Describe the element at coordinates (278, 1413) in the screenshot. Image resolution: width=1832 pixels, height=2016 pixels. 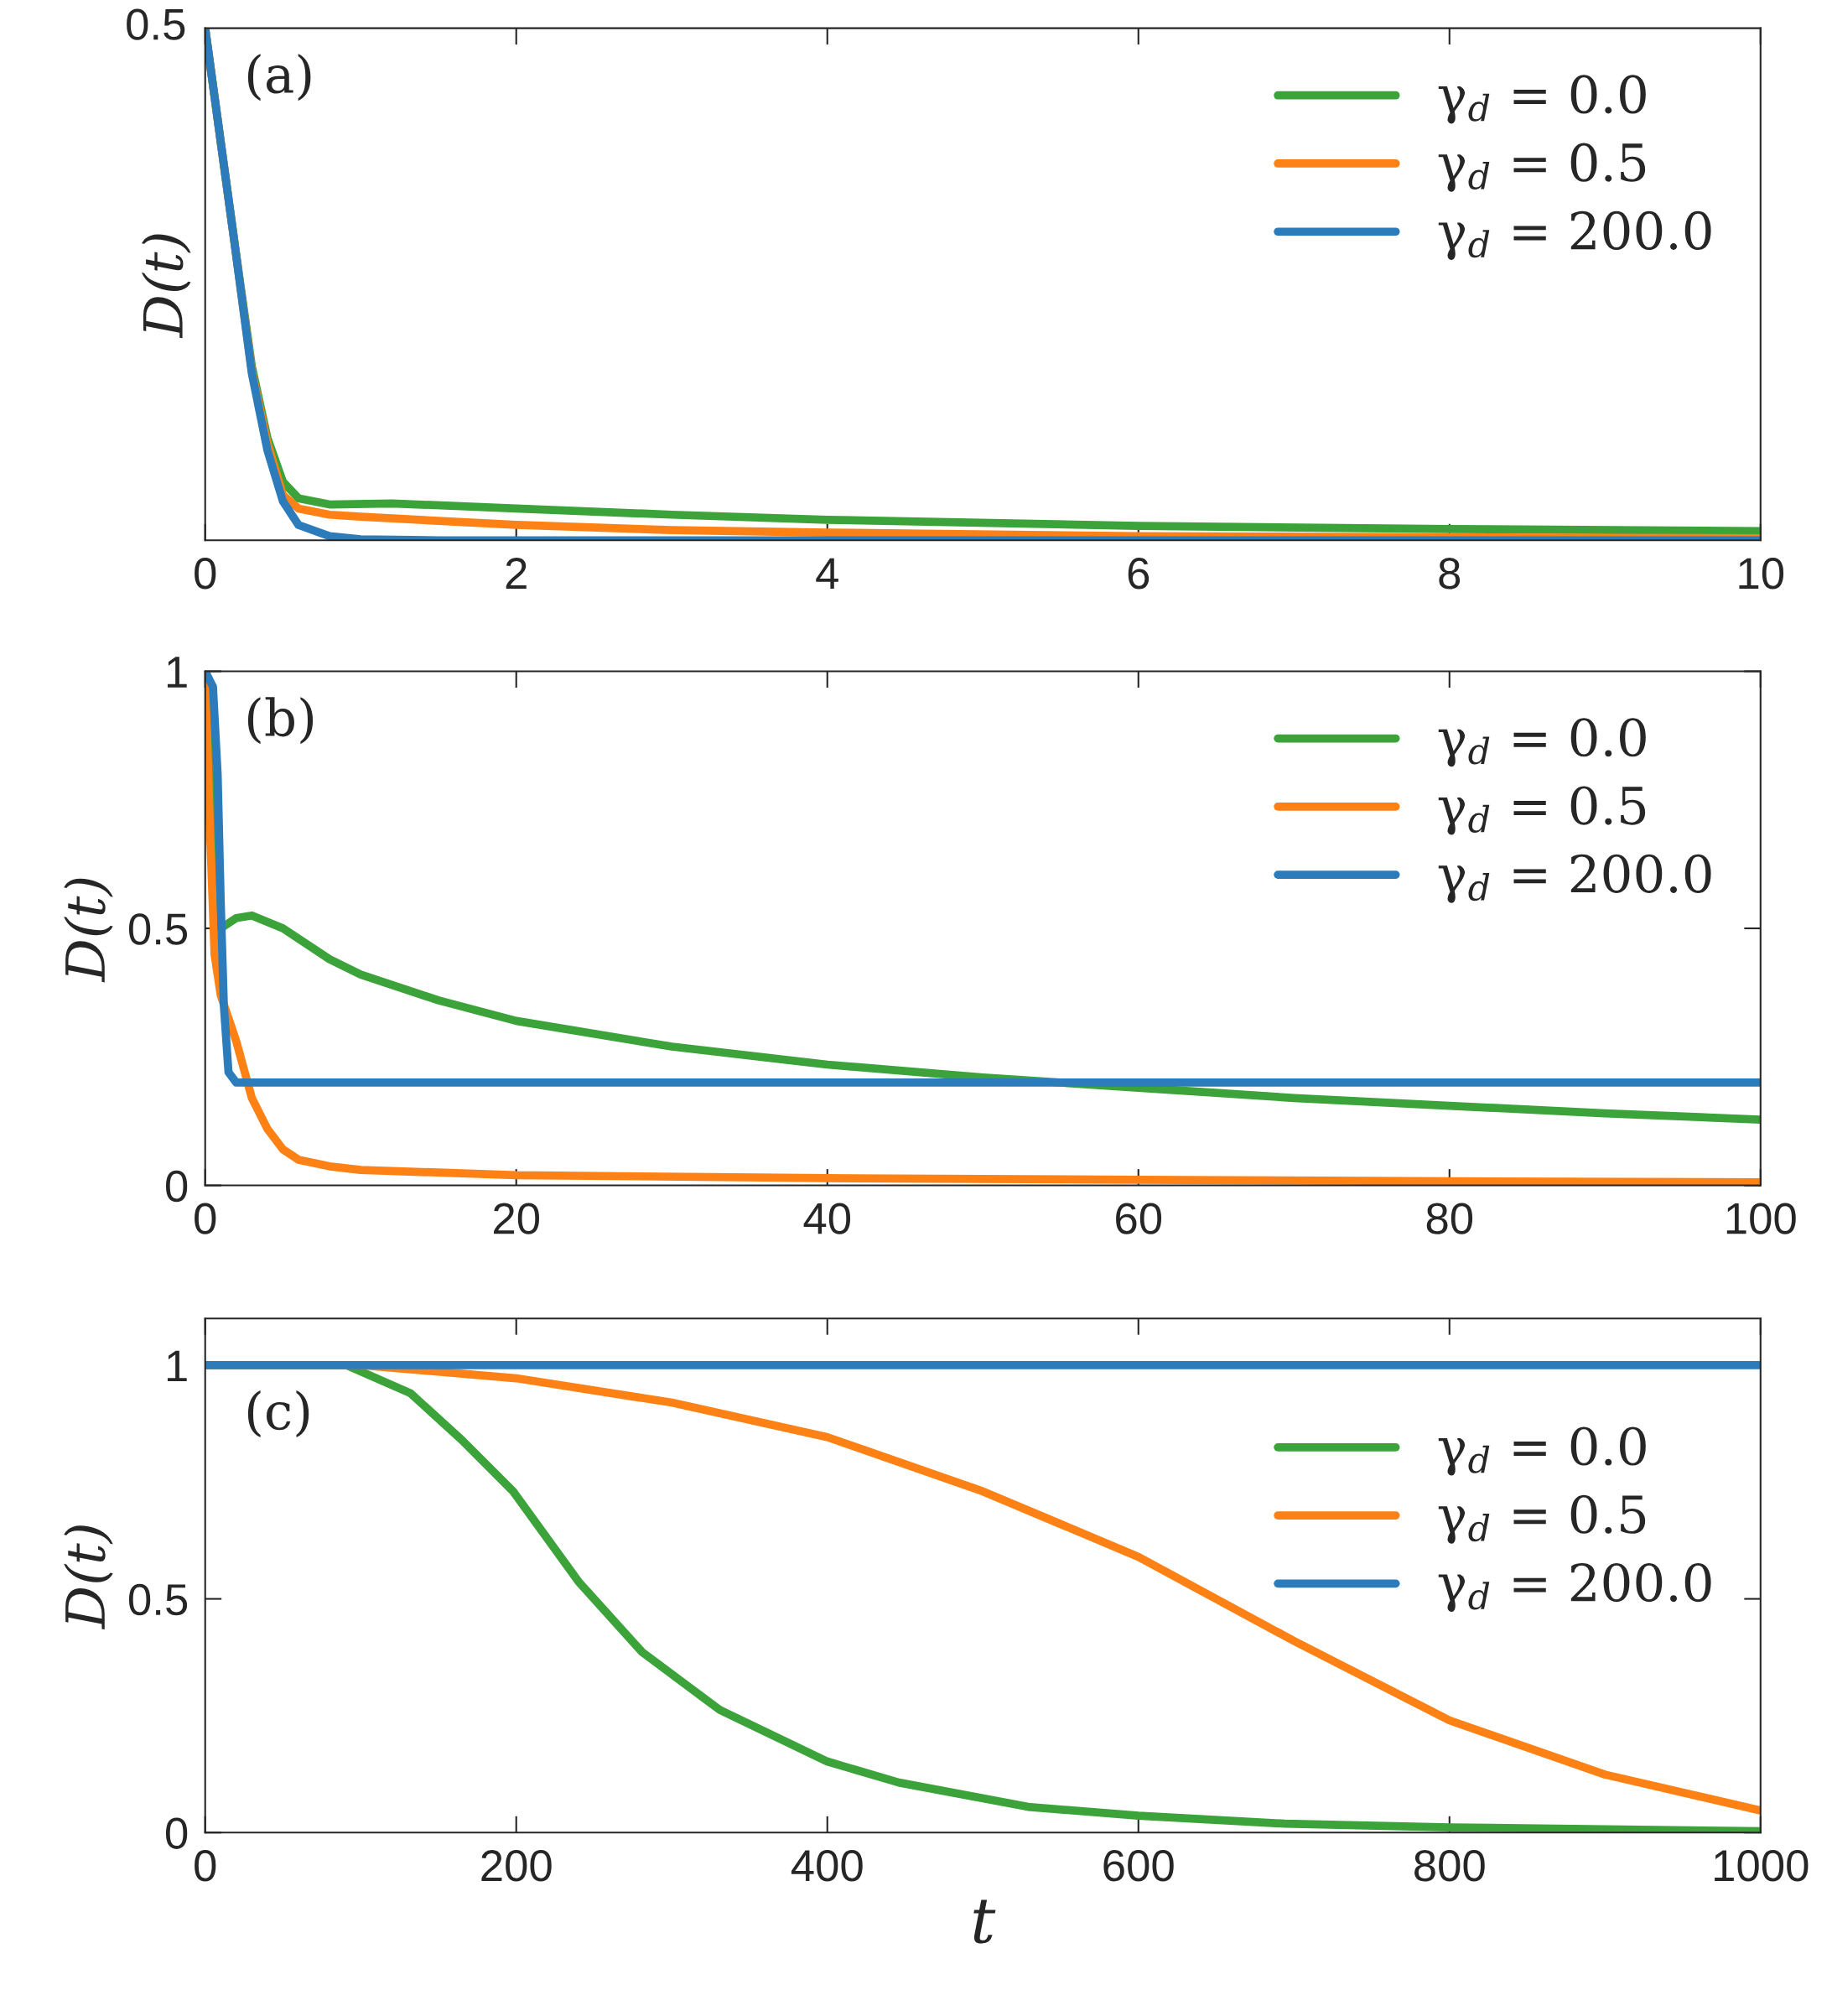
I see `annotation: (c)` at that location.